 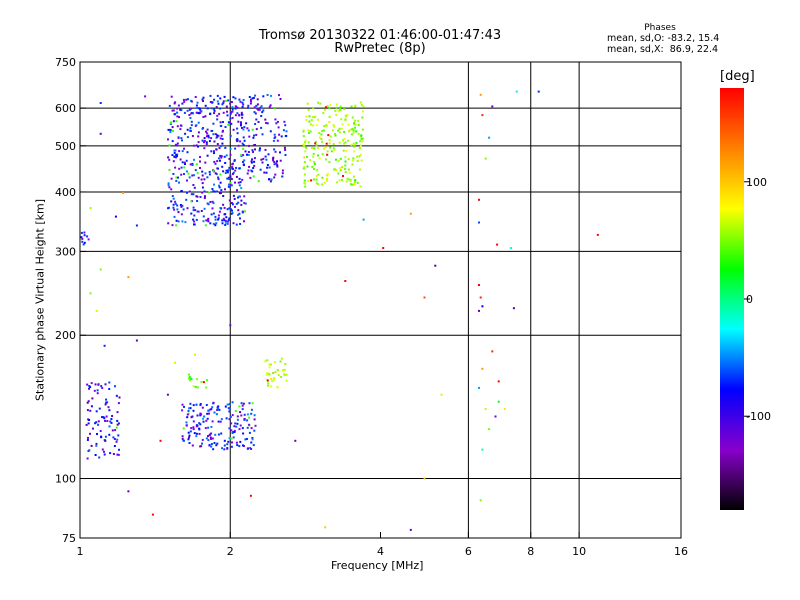 What do you see at coordinates (65, 479) in the screenshot?
I see `y-tick-label: 100` at bounding box center [65, 479].